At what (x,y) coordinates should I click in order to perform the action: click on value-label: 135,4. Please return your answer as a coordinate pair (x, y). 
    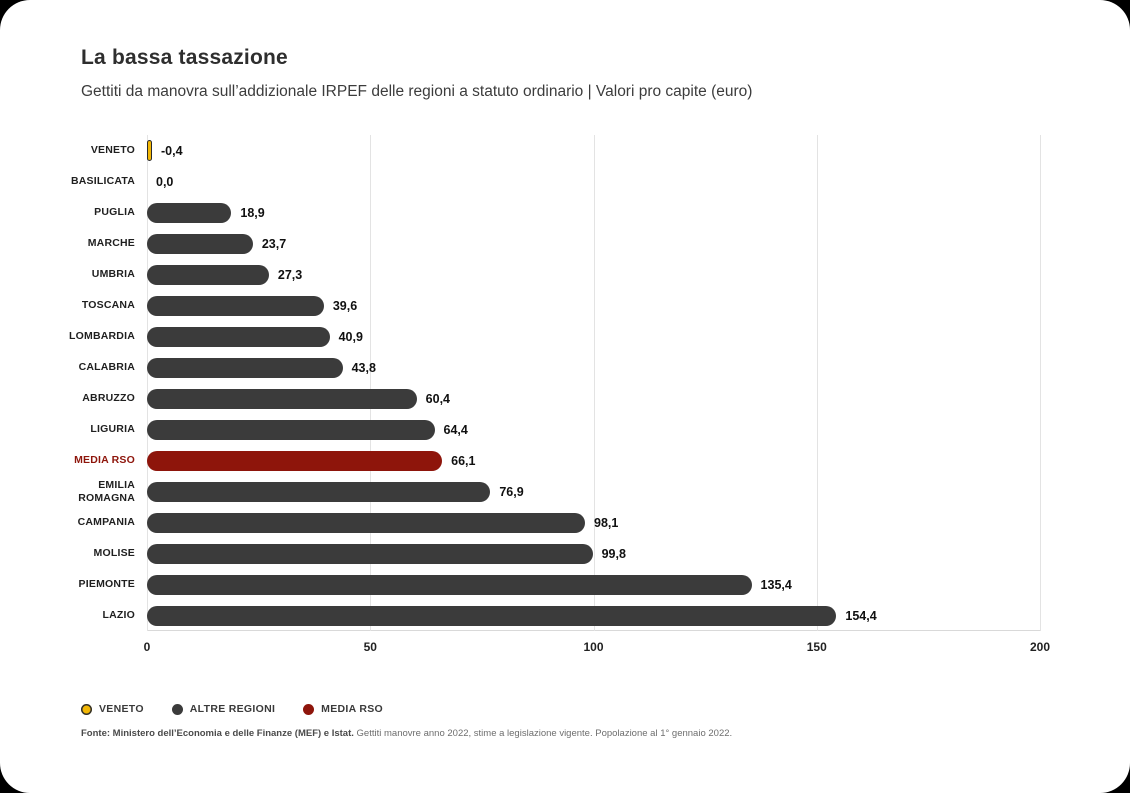
    Looking at the image, I should click on (776, 584).